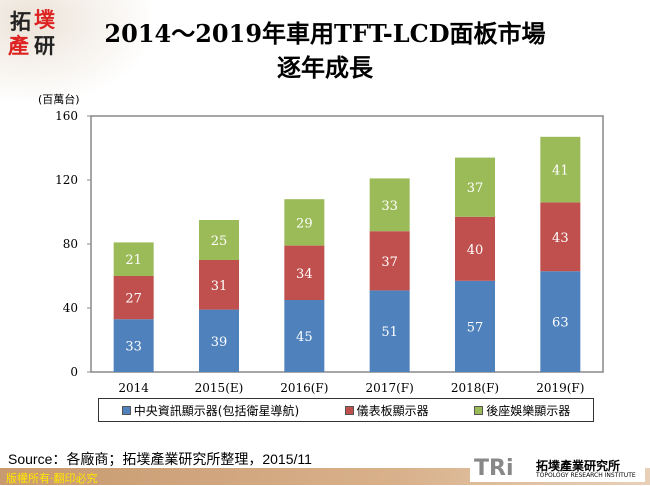  I want to click on background-decoration, so click(75, 50).